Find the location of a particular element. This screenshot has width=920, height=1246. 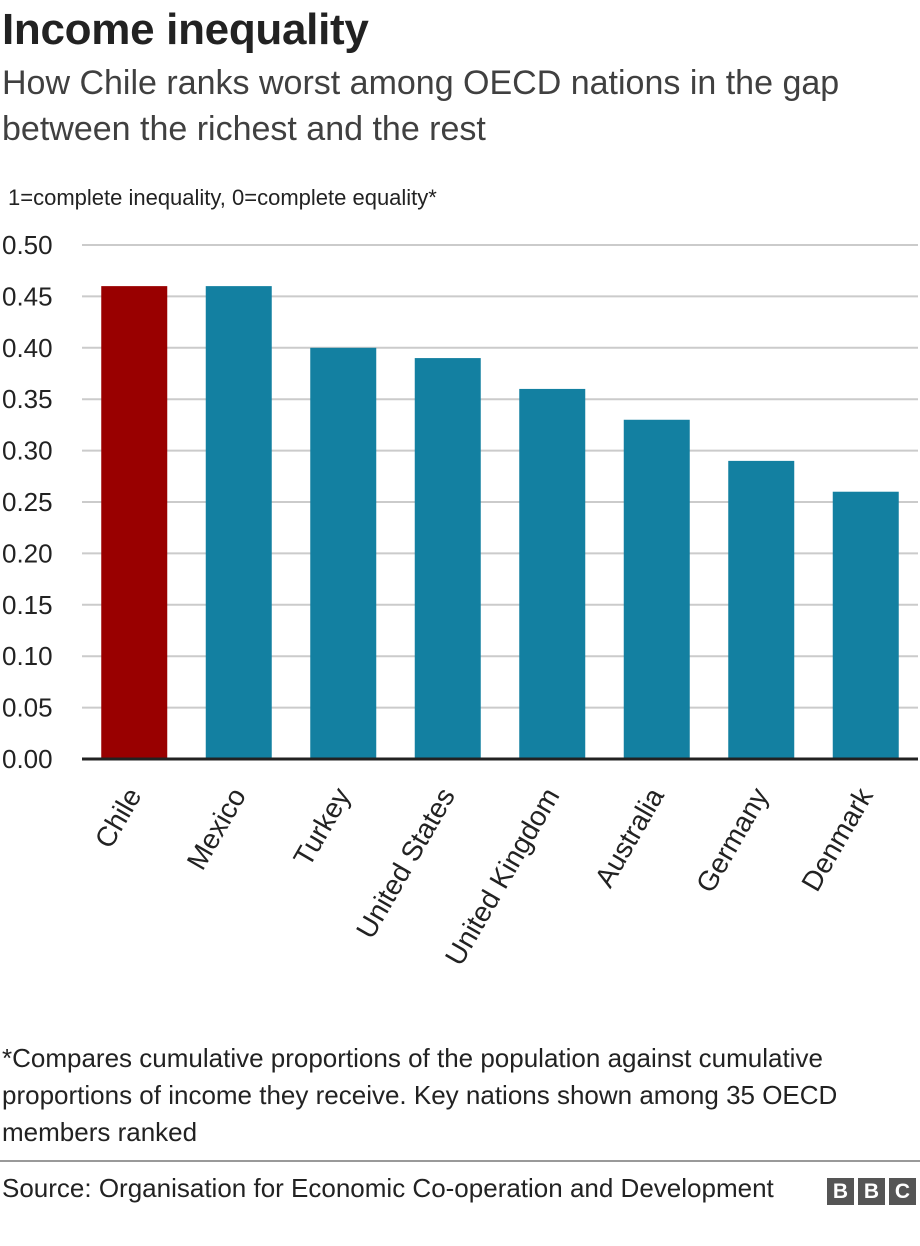

y-tick-label: 0.20 is located at coordinates (27, 553).